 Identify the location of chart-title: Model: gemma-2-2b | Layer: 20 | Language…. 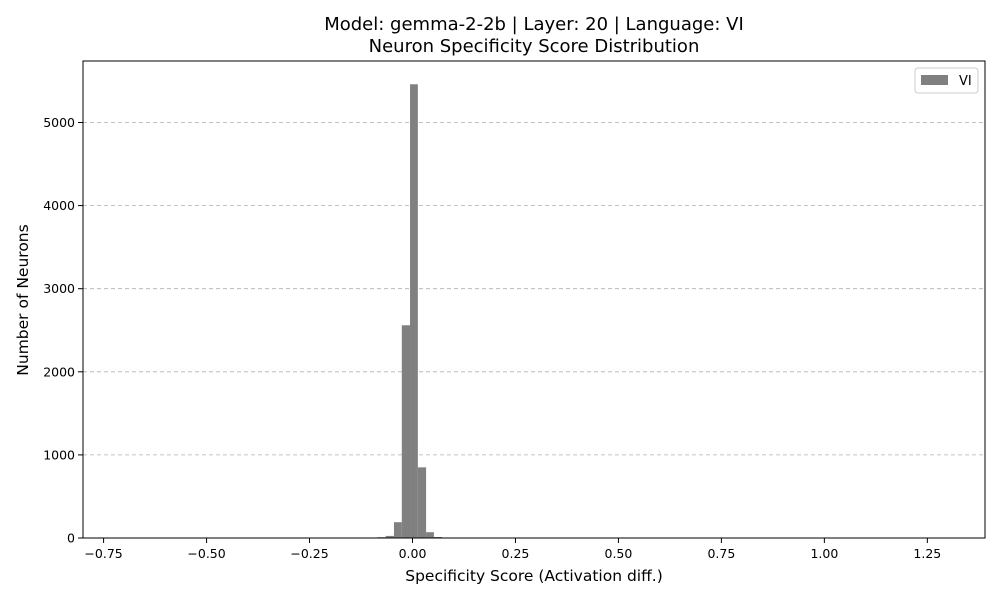
(534, 24).